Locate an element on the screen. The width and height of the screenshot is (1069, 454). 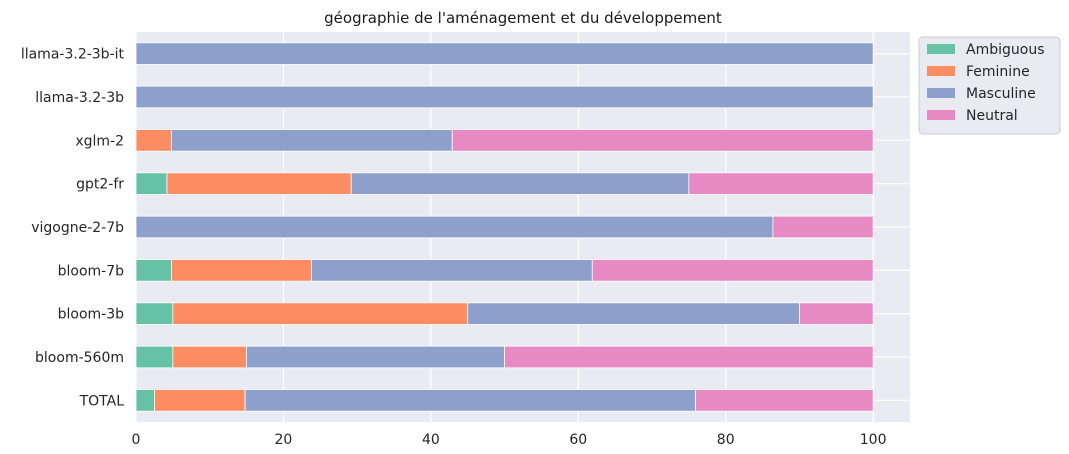
legend-label-ambiguous: Ambiguous is located at coordinates (1005, 50).